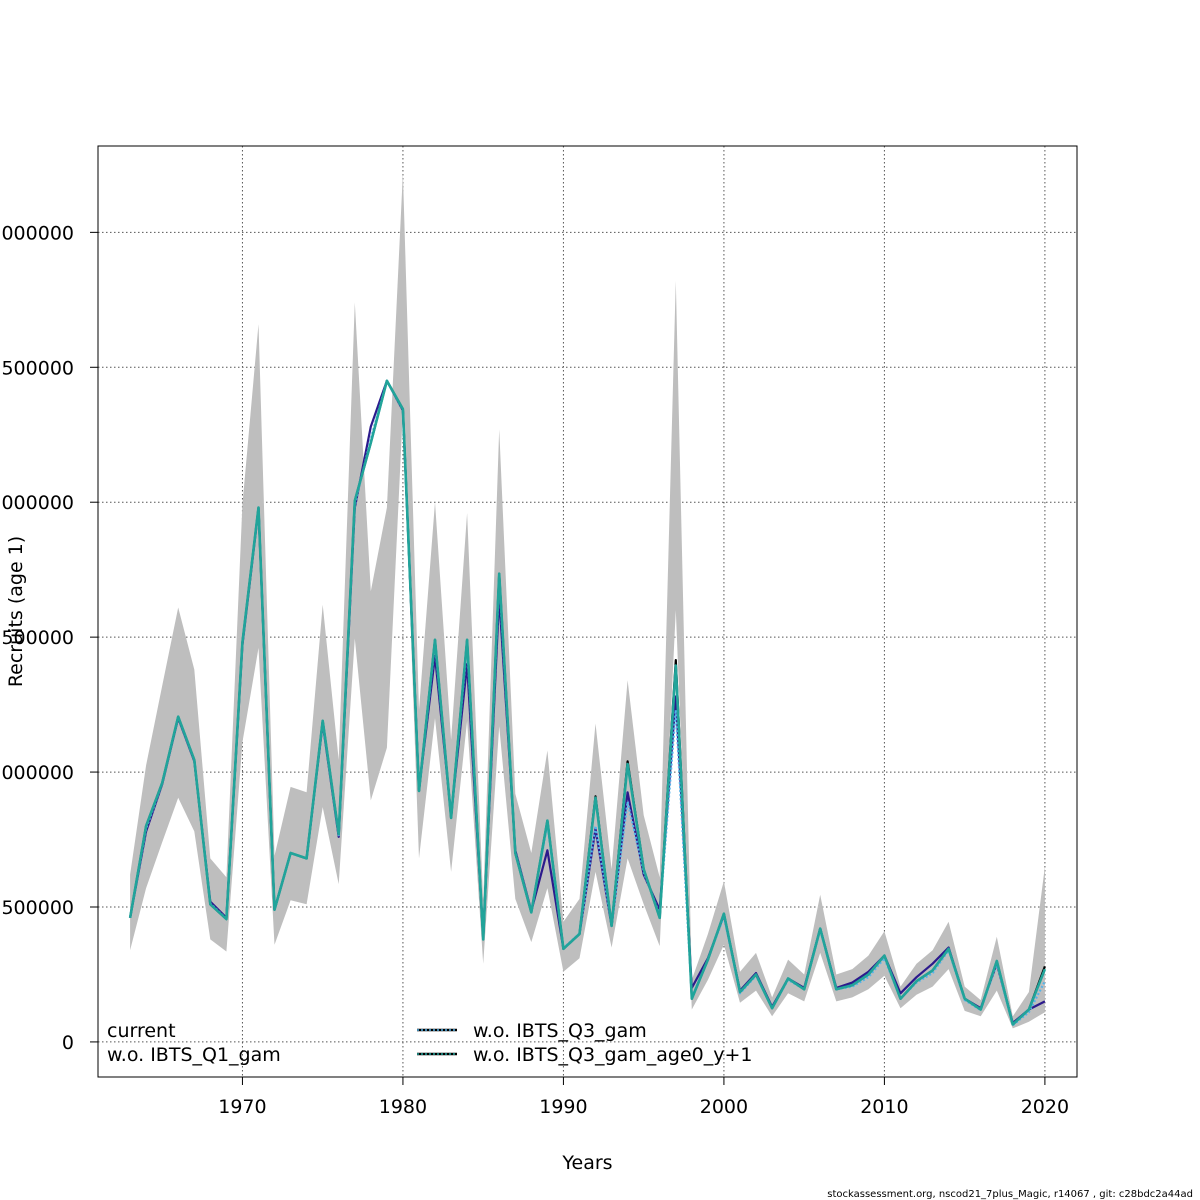 The image size is (1200, 1200). I want to click on legend-label: current, so click(141, 1031).